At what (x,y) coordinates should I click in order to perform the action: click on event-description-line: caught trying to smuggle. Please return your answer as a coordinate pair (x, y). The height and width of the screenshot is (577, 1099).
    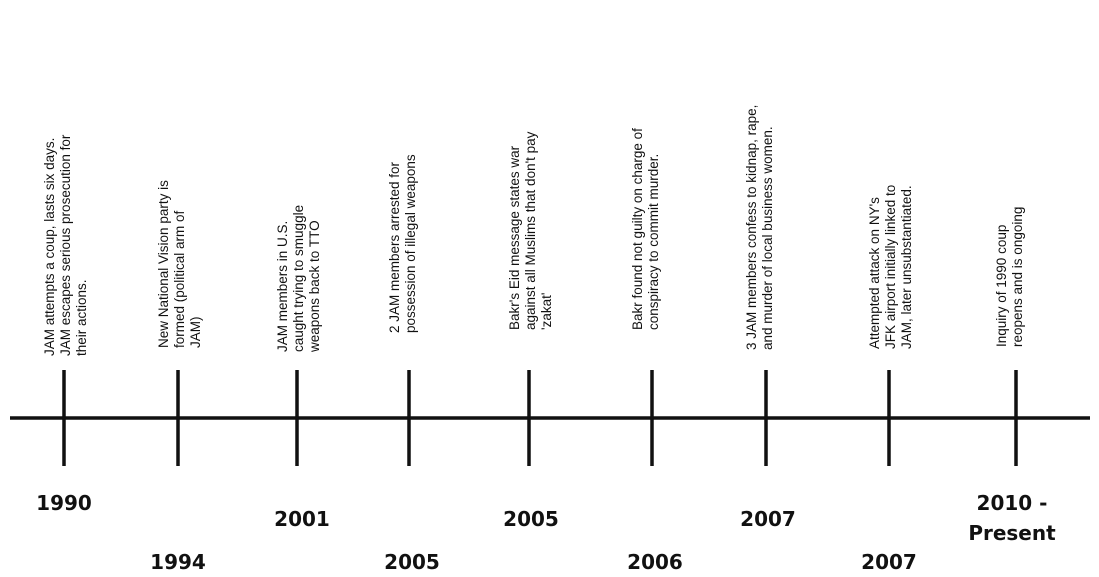
    Looking at the image, I should click on (298, 278).